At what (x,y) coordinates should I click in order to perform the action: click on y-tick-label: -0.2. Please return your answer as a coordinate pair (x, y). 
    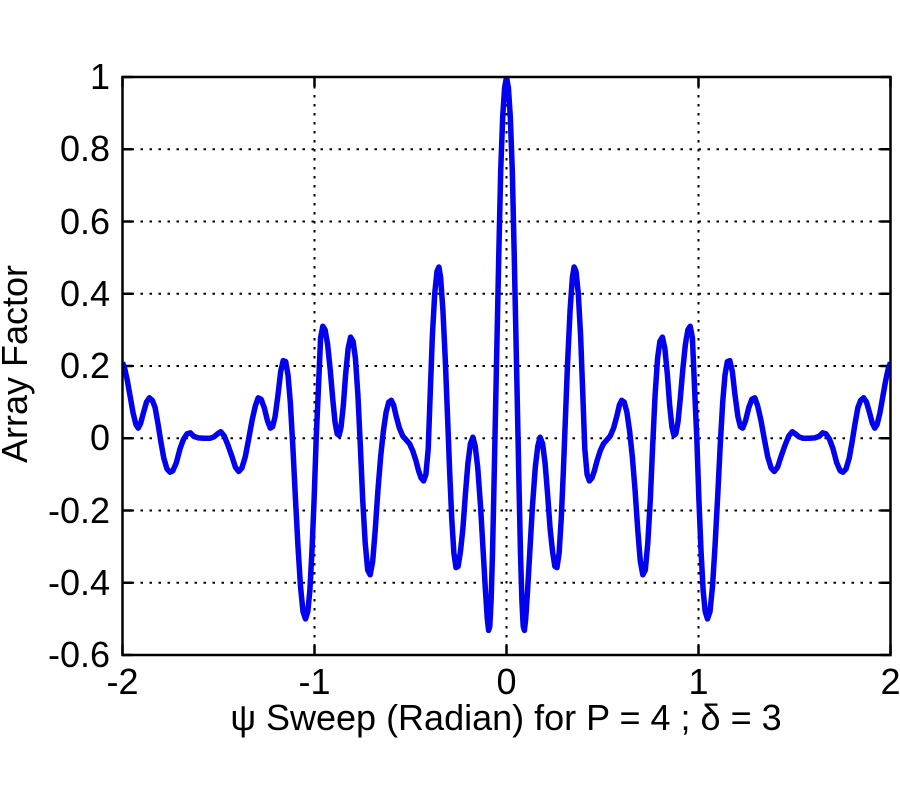
    Looking at the image, I should click on (78, 510).